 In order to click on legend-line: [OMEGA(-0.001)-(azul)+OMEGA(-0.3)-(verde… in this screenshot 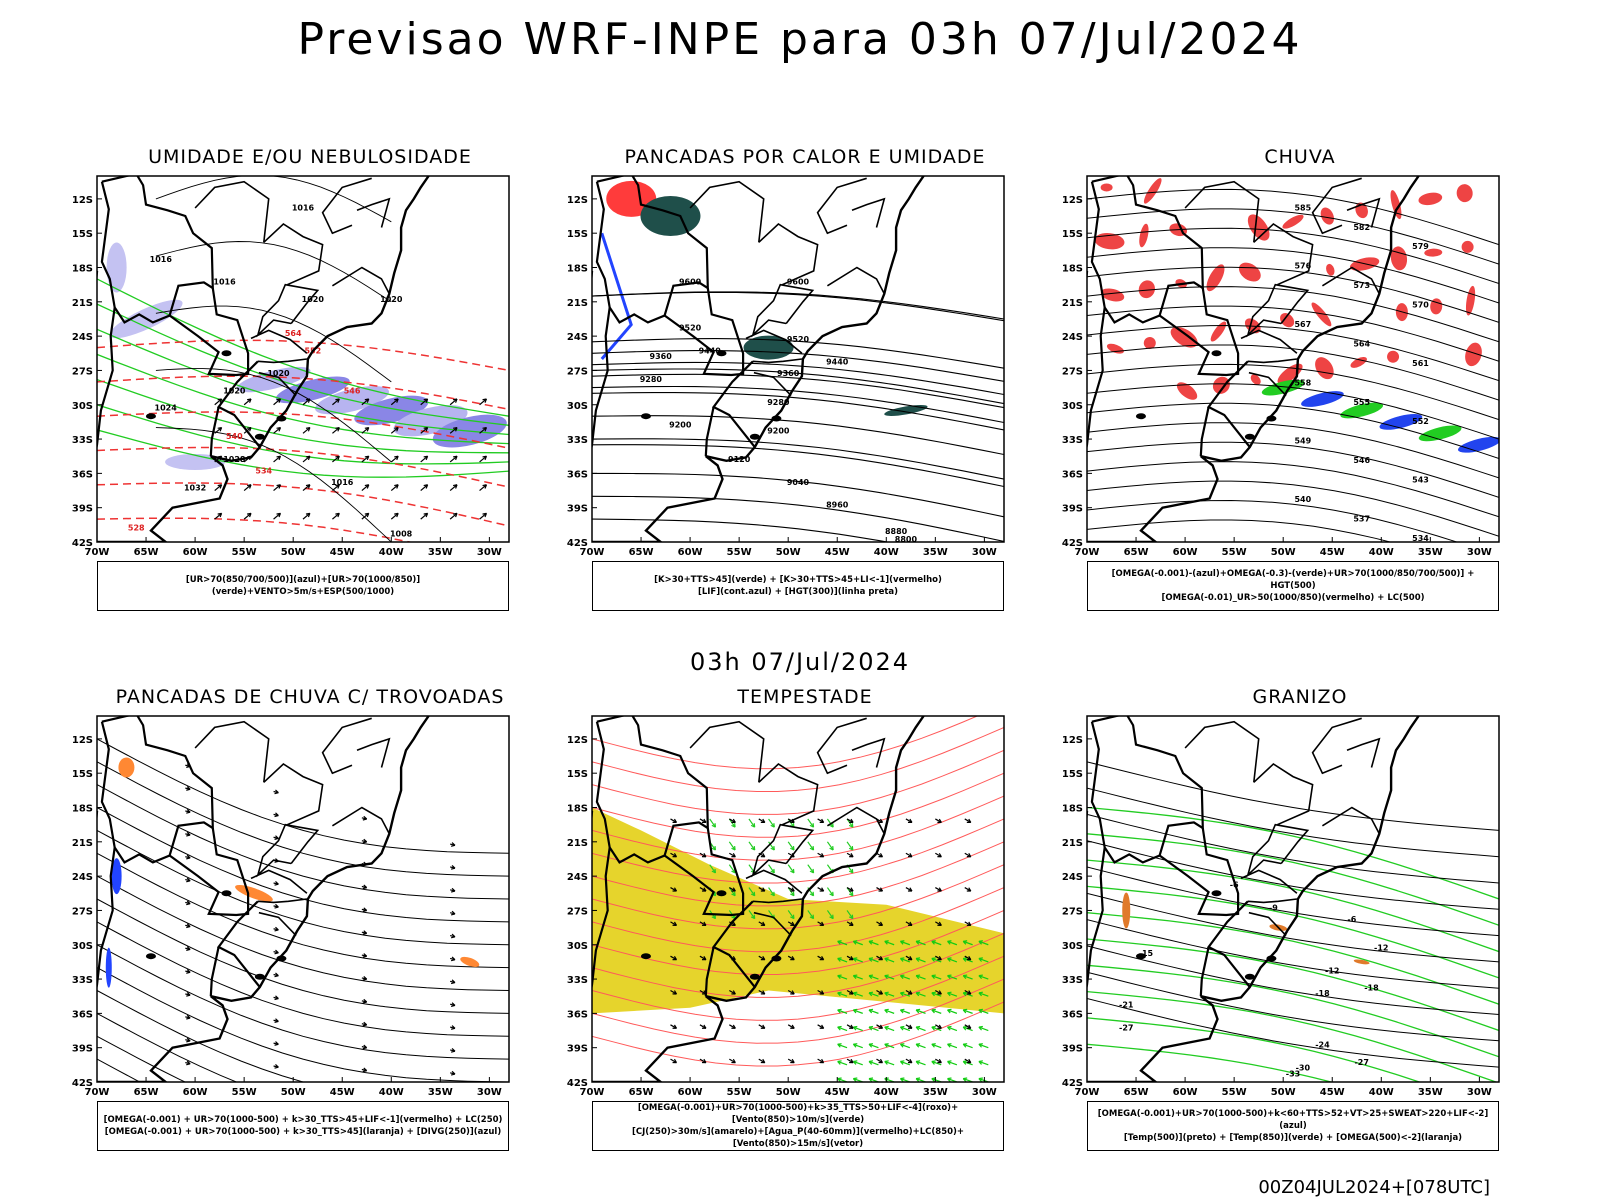, I will do `click(1293, 580)`.